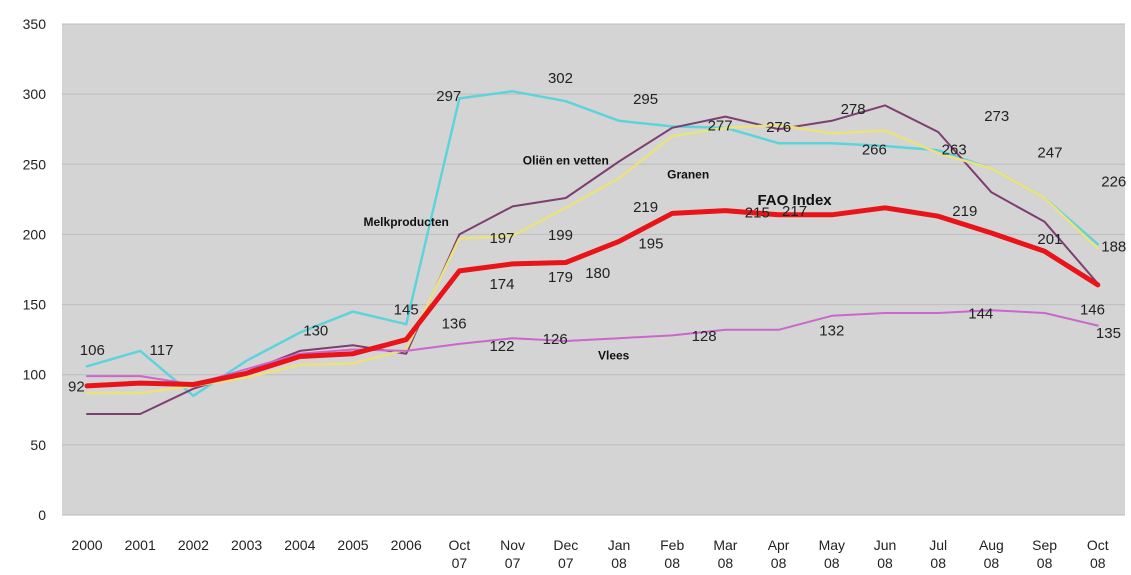 This screenshot has height=575, width=1131. What do you see at coordinates (555, 339) in the screenshot?
I see `data-label: 126` at bounding box center [555, 339].